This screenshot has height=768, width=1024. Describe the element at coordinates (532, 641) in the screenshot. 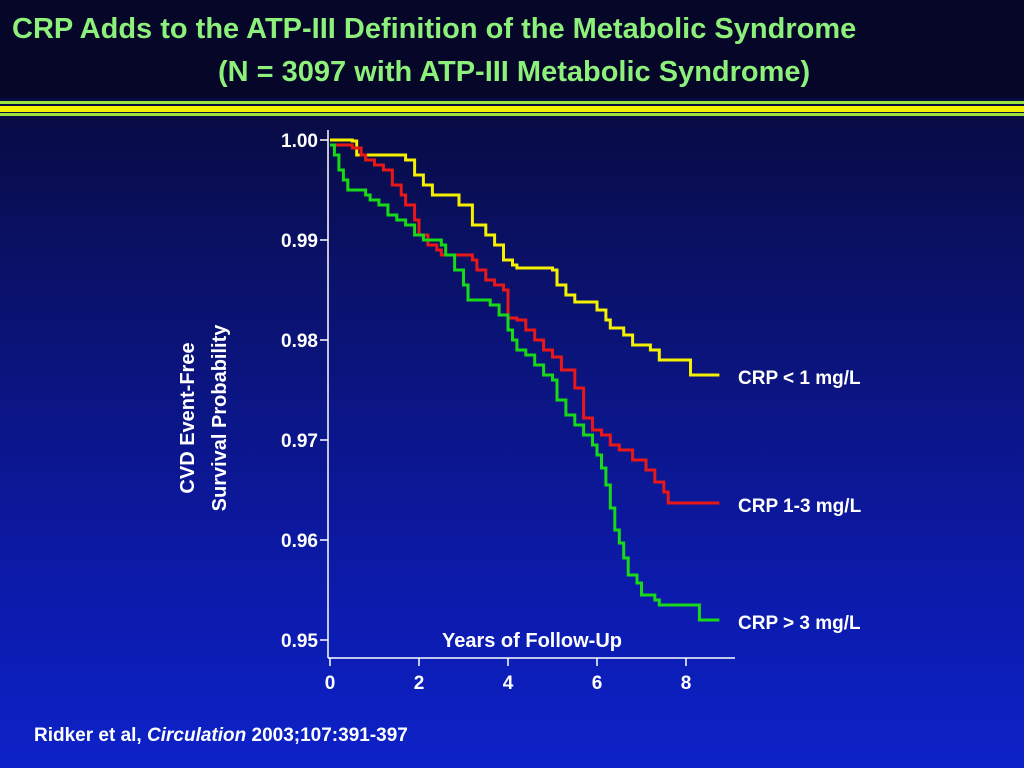

I see `x-axis-label: Years of Follow-Up` at that location.